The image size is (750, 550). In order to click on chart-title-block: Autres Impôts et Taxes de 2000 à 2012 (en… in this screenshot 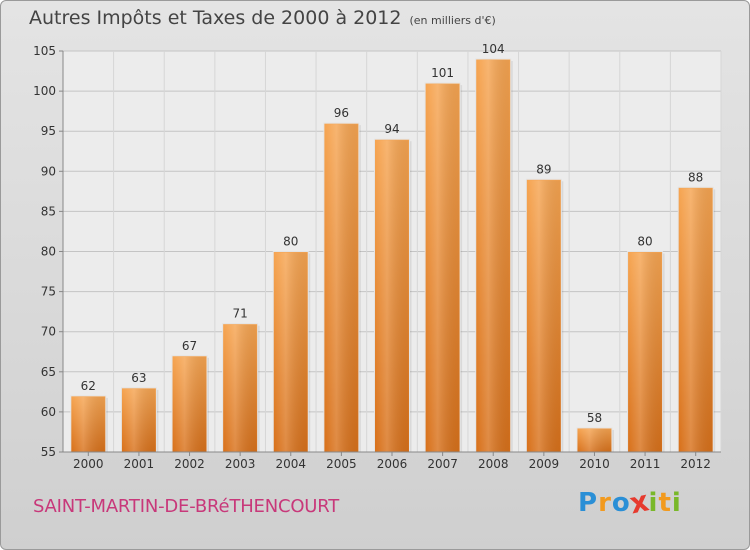, I will do `click(262, 18)`.